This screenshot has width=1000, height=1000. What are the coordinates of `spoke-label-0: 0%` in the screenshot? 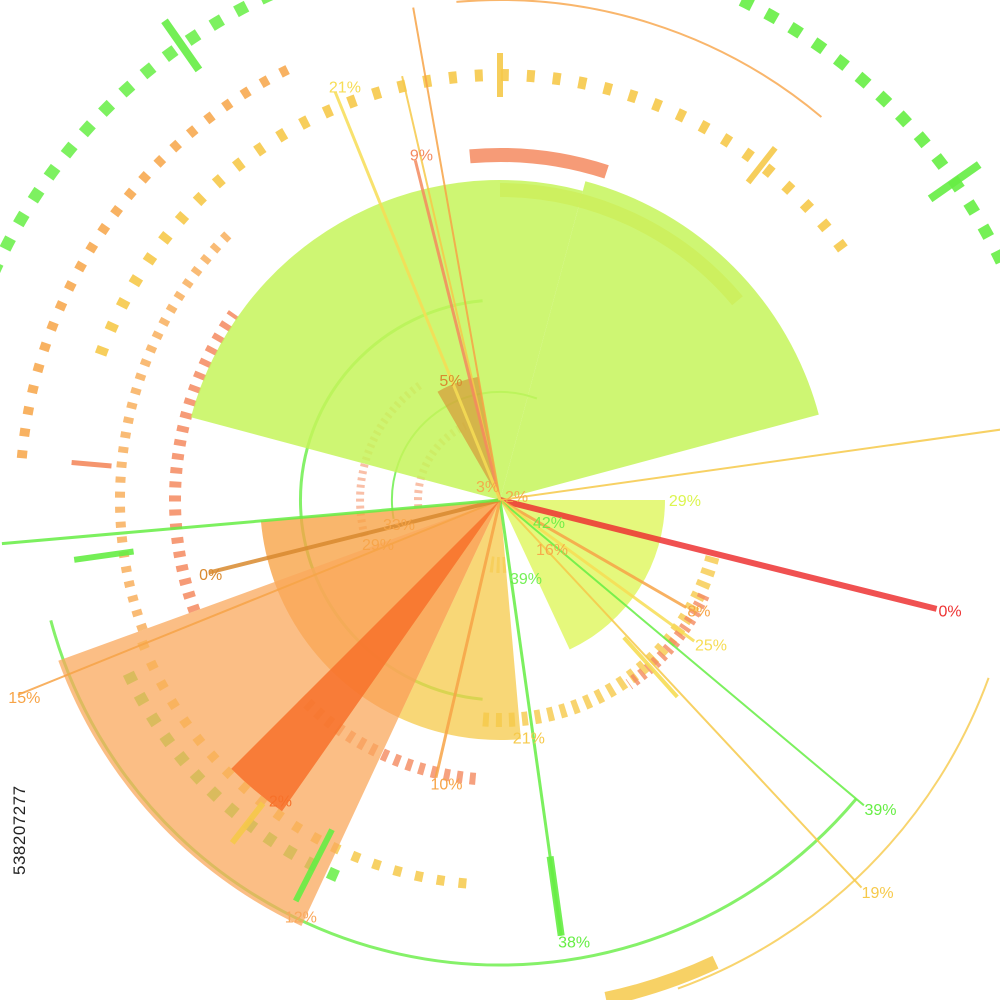 It's located at (950, 611).